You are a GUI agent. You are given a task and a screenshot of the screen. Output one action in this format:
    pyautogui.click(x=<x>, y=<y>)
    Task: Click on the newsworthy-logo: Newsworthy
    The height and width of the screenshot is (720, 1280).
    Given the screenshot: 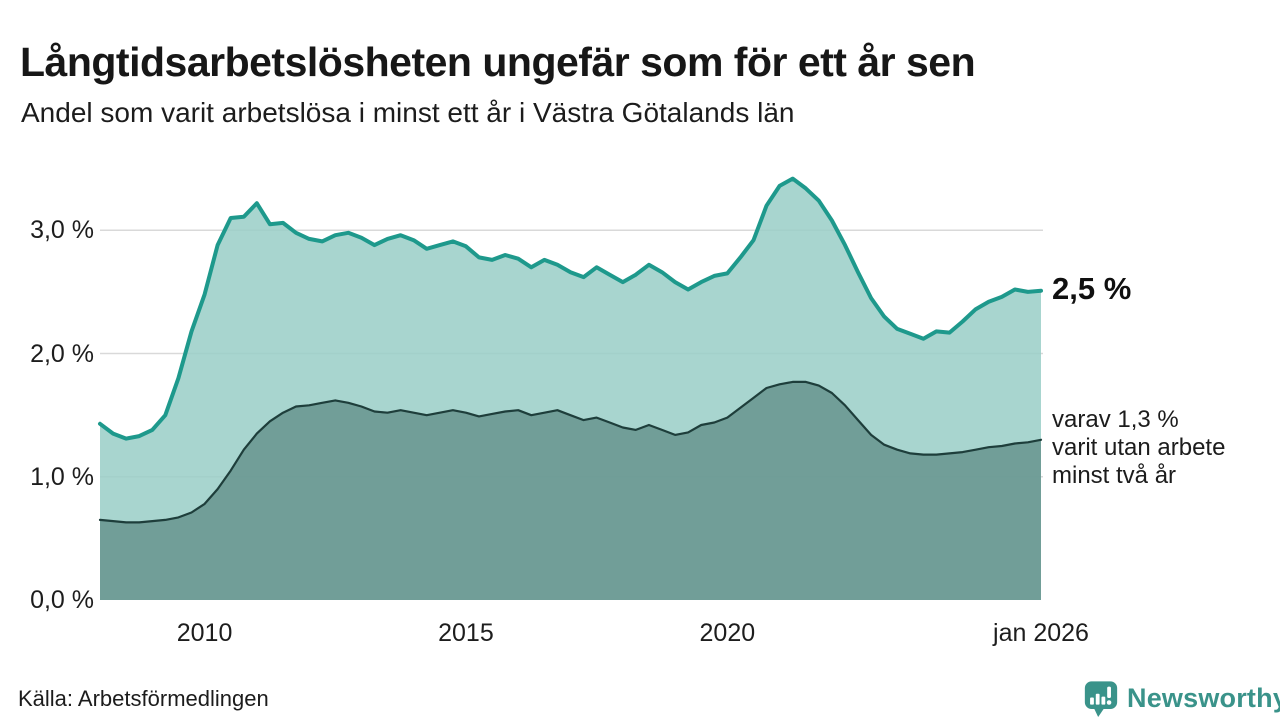 What is the action you would take?
    pyautogui.click(x=1181, y=698)
    